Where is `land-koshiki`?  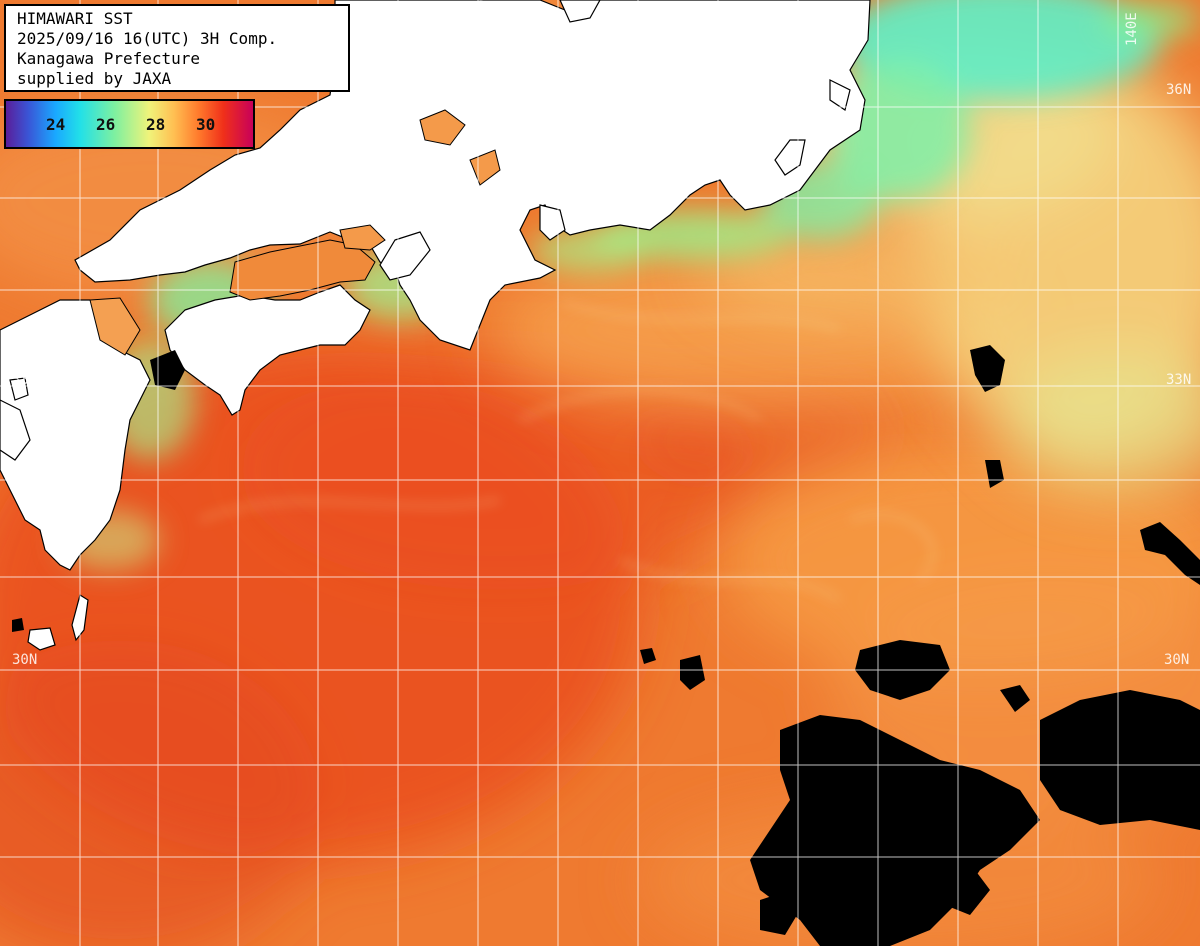
land-koshiki is located at coordinates (19, 389).